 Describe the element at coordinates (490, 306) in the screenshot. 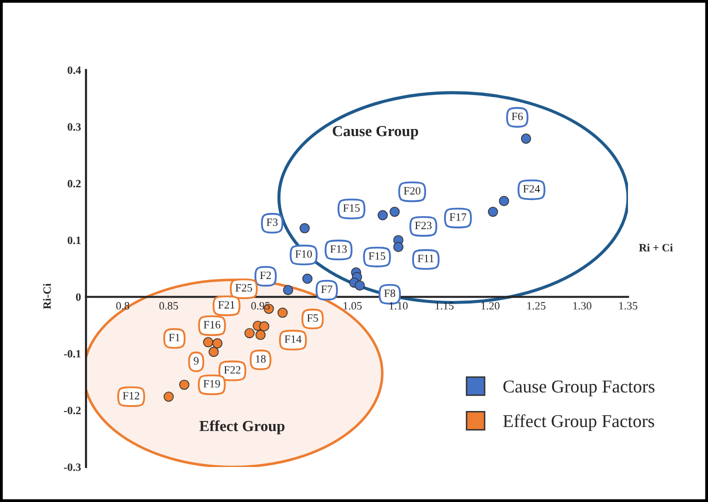

I see `x-tick-label: 1.20` at that location.